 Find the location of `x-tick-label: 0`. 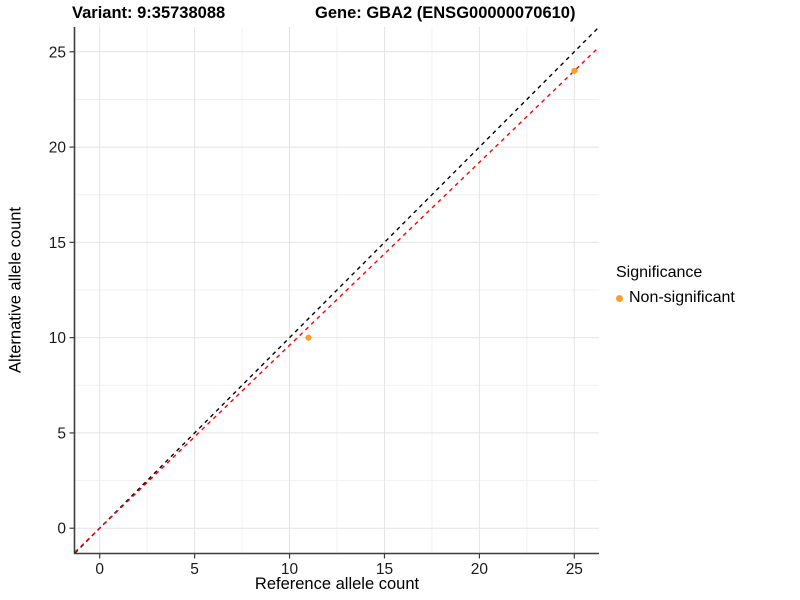

x-tick-label: 0 is located at coordinates (99, 569).